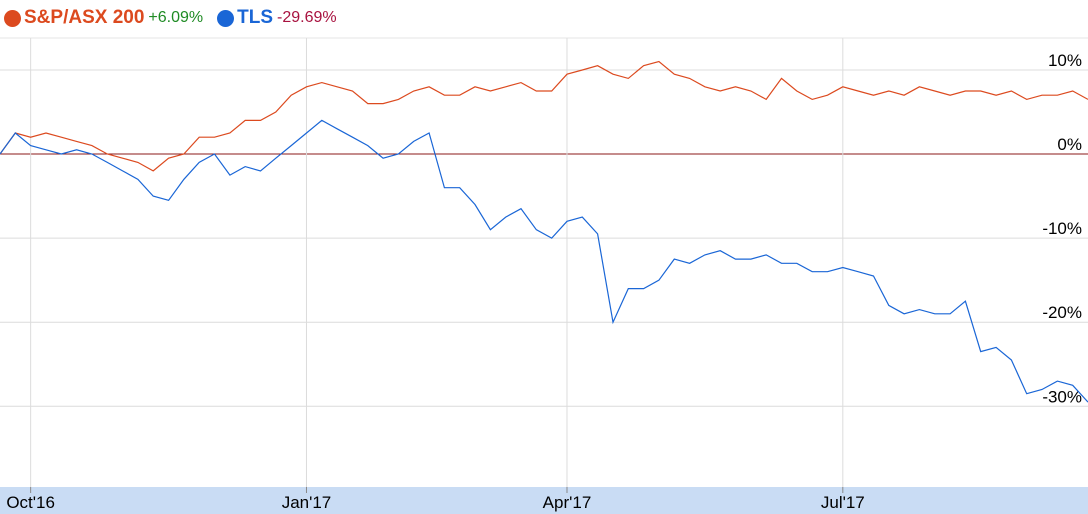 This screenshot has height=514, width=1088. I want to click on y-tick-label: 0%, so click(1069, 144).